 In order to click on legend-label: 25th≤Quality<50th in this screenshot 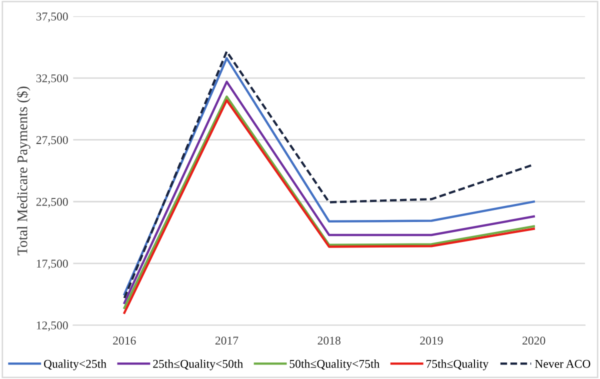, I will do `click(198, 365)`.